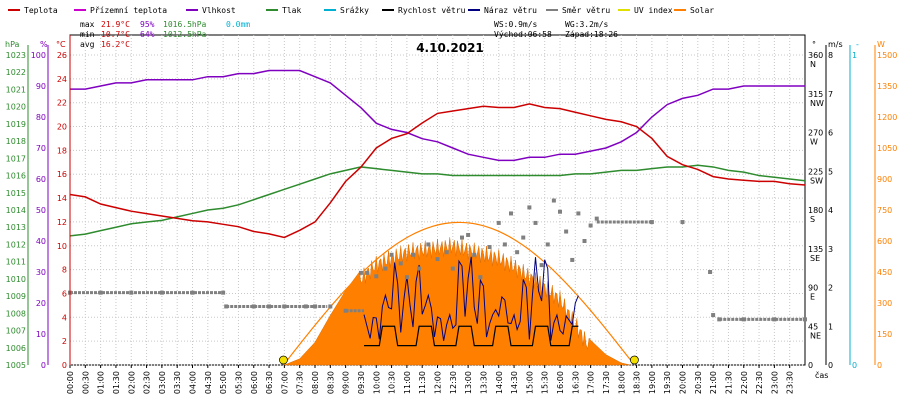 The image size is (900, 400). Describe the element at coordinates (606, 382) in the screenshot. I see `x-tick-label: 17:30` at that location.